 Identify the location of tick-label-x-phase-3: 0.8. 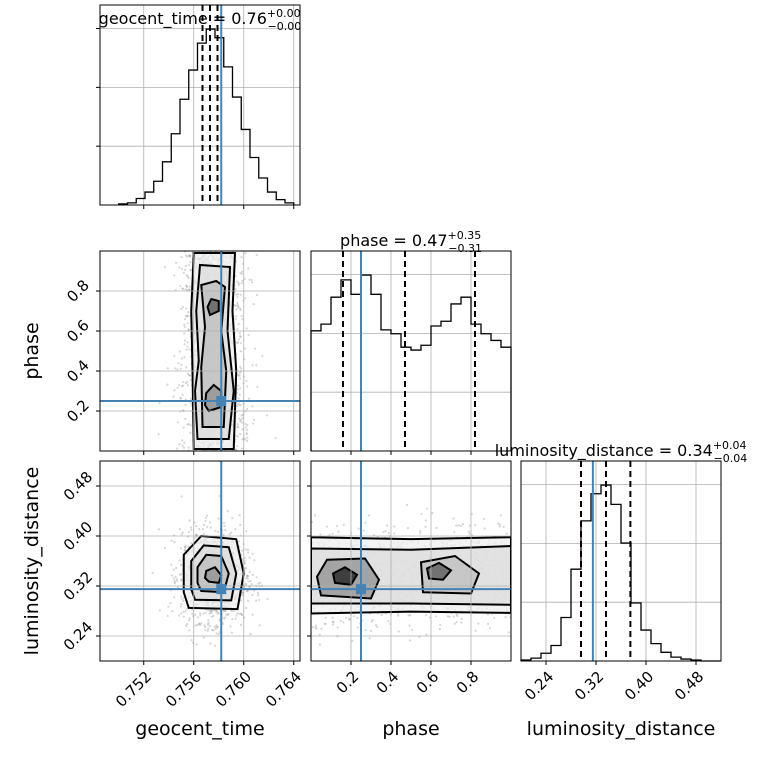
(468, 683).